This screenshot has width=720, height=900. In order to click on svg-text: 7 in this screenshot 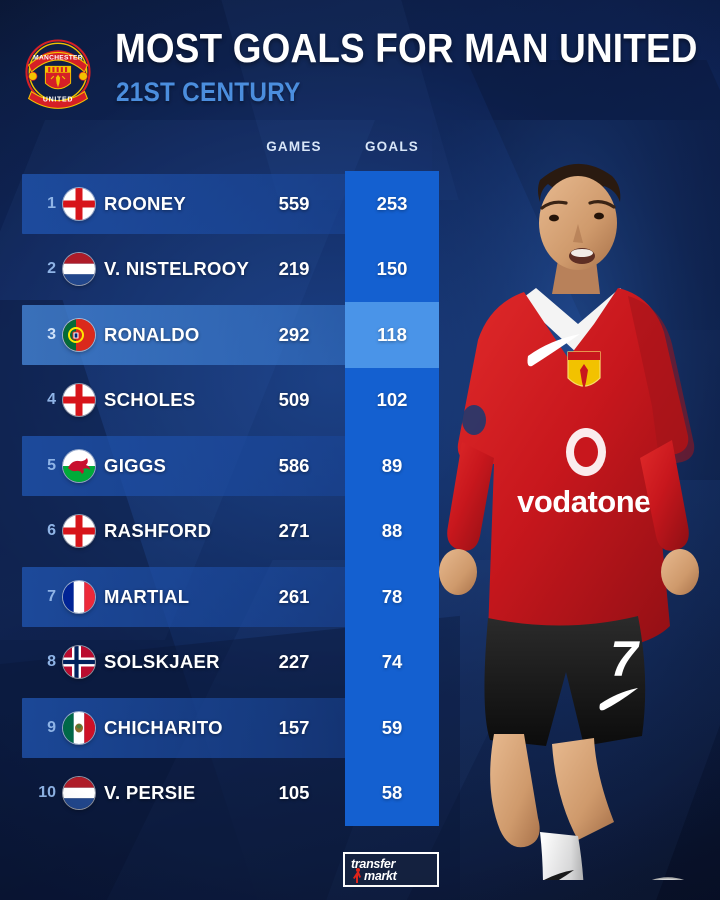, I will do `click(625, 659)`.